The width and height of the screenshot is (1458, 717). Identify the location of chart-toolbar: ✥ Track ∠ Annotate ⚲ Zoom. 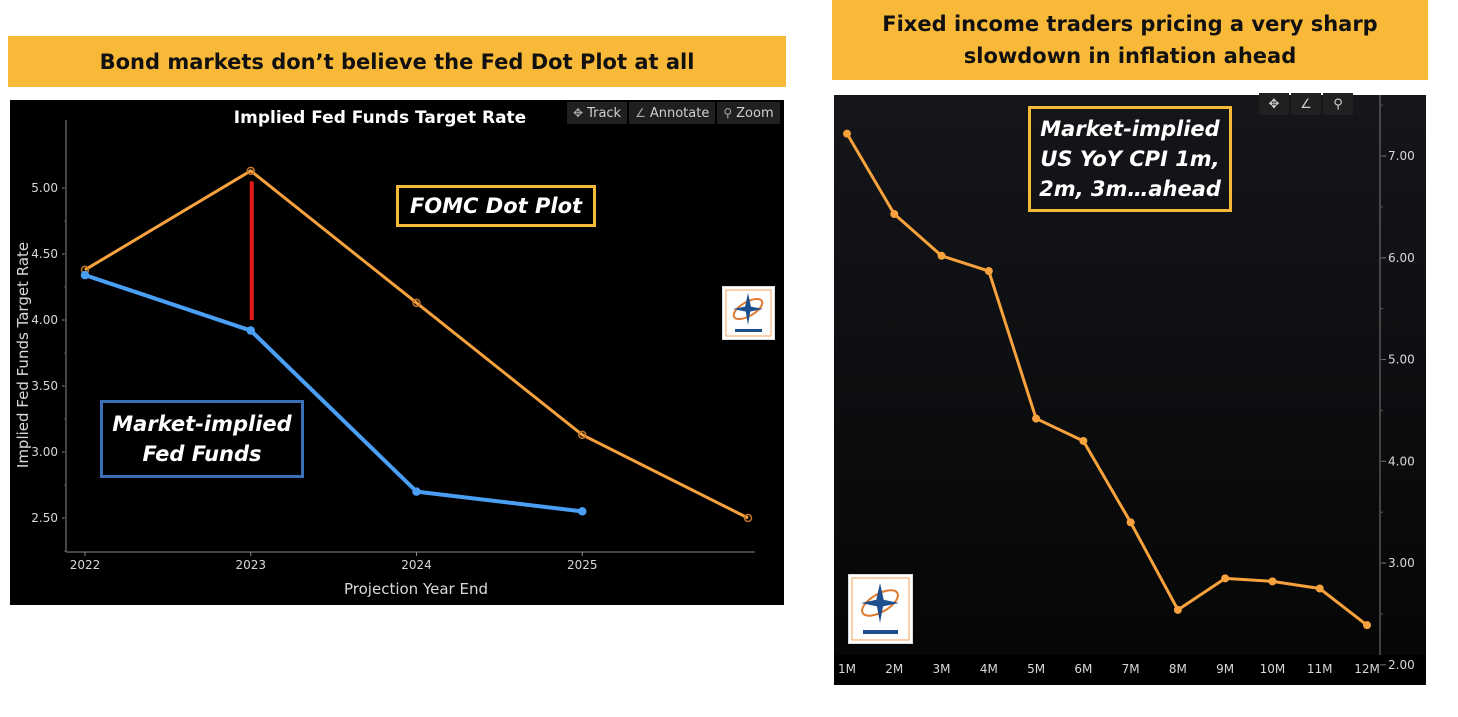
(674, 113).